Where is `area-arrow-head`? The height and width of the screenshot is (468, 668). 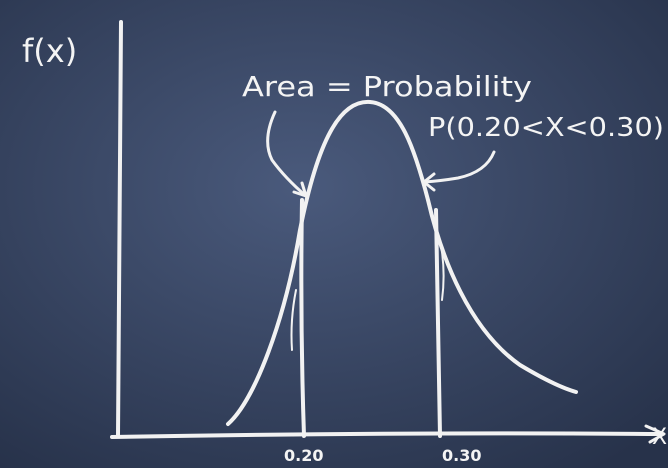 area-arrow-head is located at coordinates (300, 189).